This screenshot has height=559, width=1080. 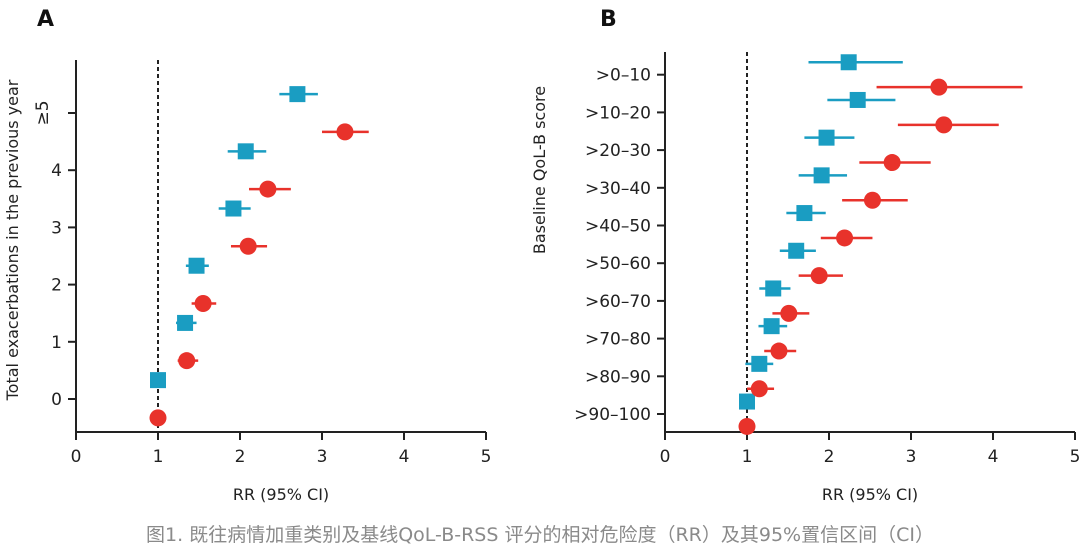 I want to click on y-category-label: >70–80, so click(x=618, y=340).